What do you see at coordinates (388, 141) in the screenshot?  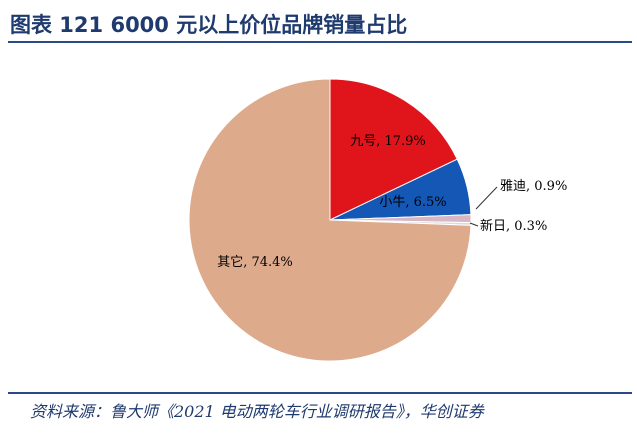 I see `slice-label-0: 九号, 17.9%` at bounding box center [388, 141].